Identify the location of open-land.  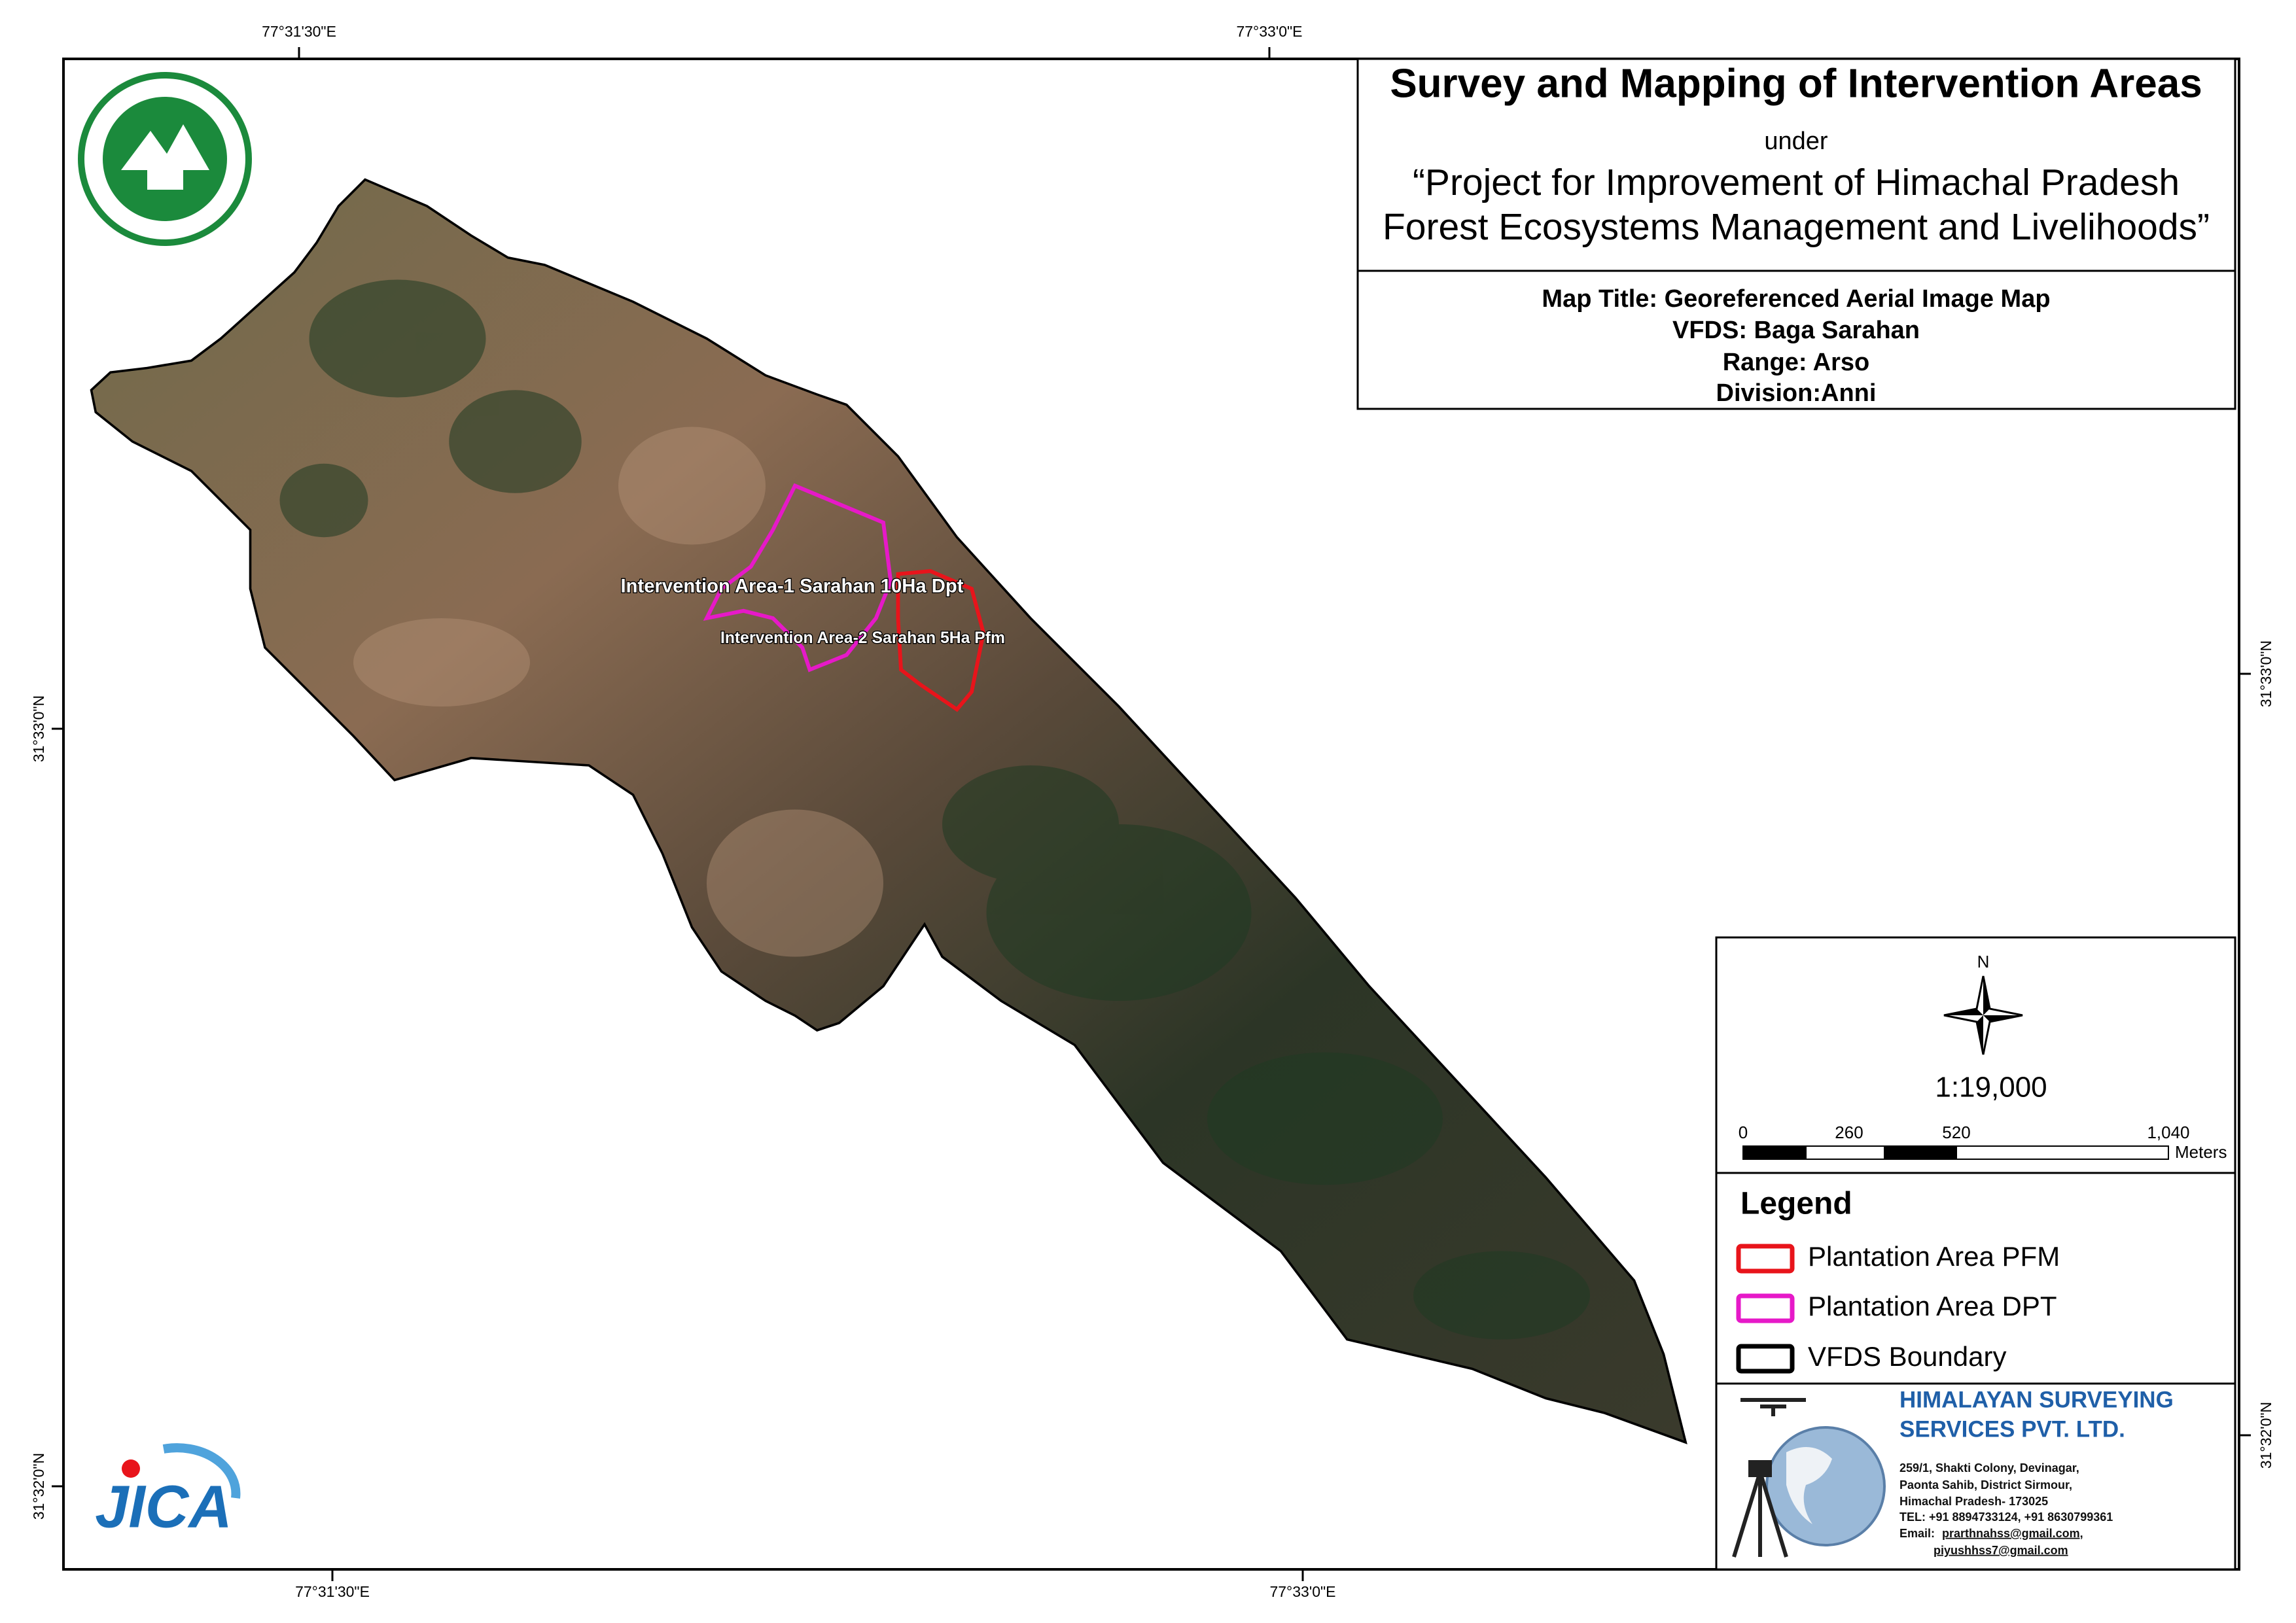
(618, 692).